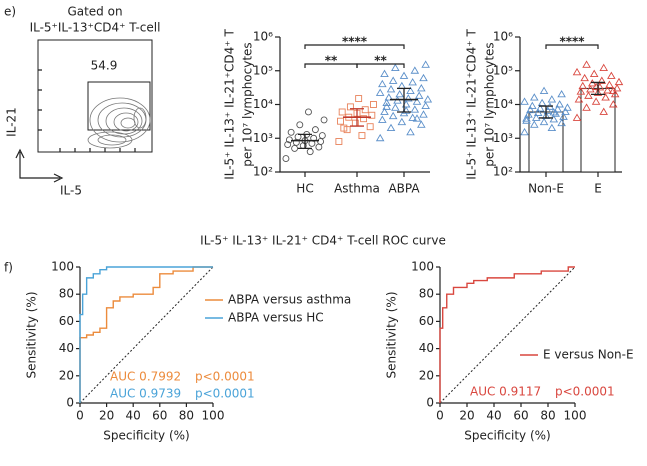  Describe the element at coordinates (547, 416) in the screenshot. I see `x-tick-label: 80` at that location.